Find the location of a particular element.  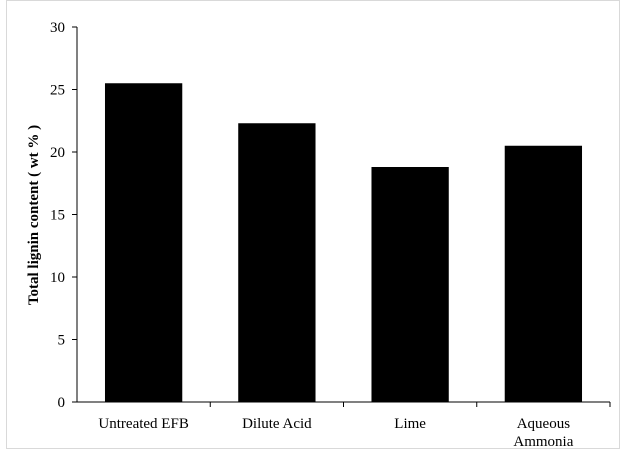

x-category-label: Untreated EFB is located at coordinates (143, 424).